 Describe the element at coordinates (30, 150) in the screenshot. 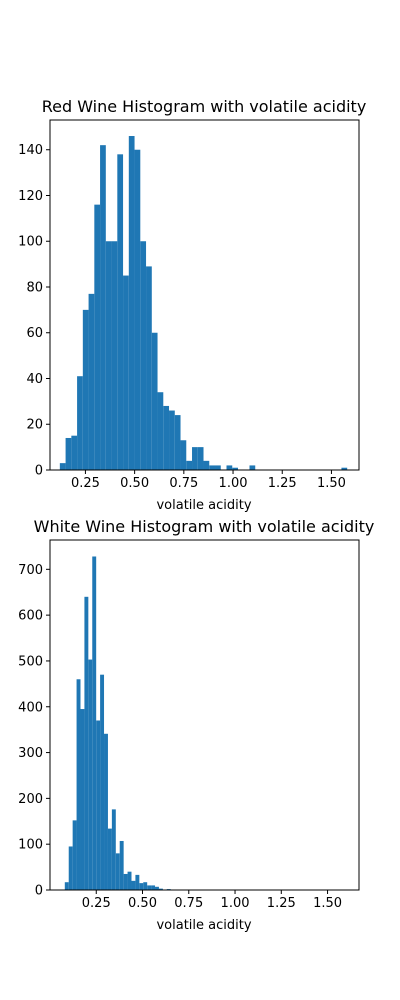

I see `y-tick-label: 140` at that location.